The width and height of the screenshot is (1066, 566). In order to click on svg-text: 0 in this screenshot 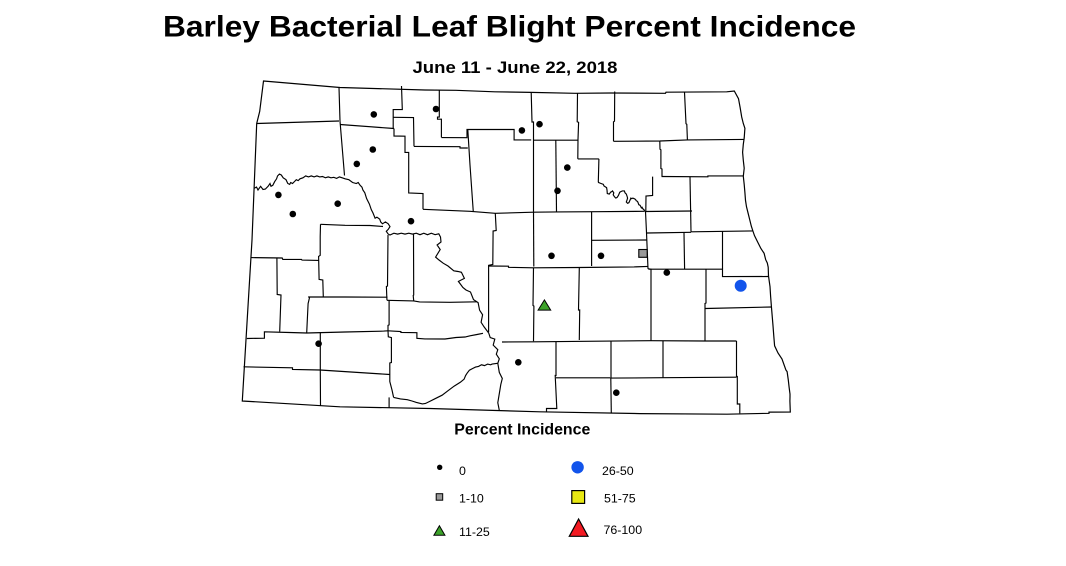, I will do `click(462, 471)`.